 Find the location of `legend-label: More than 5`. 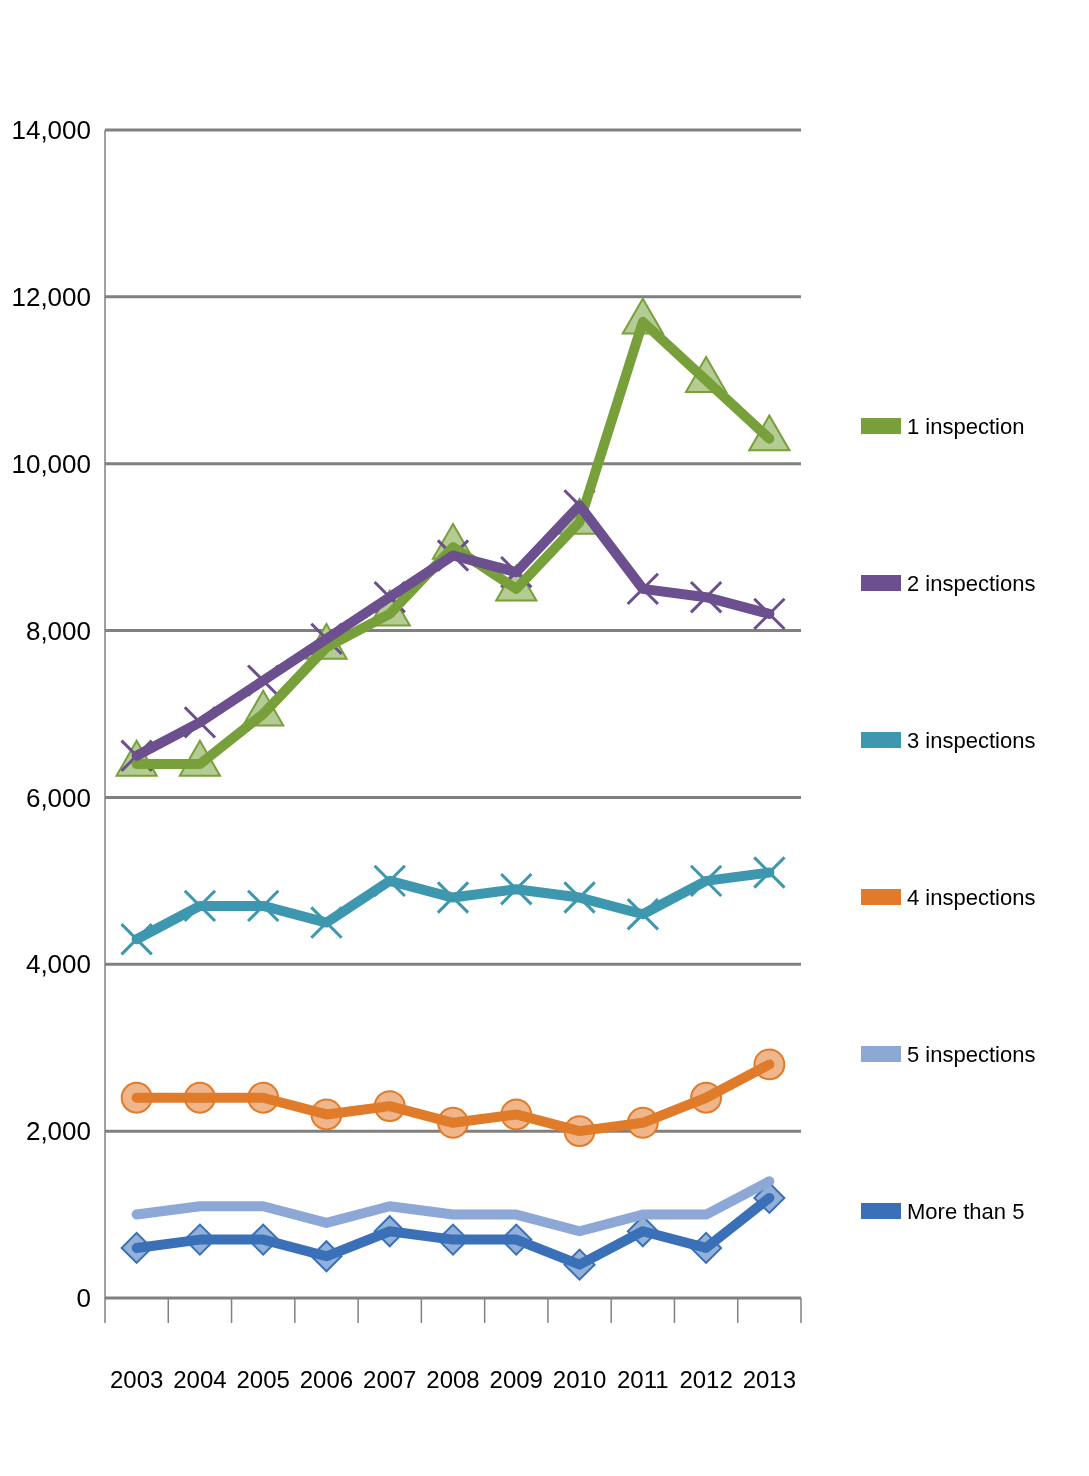

legend-label: More than 5 is located at coordinates (966, 1211).